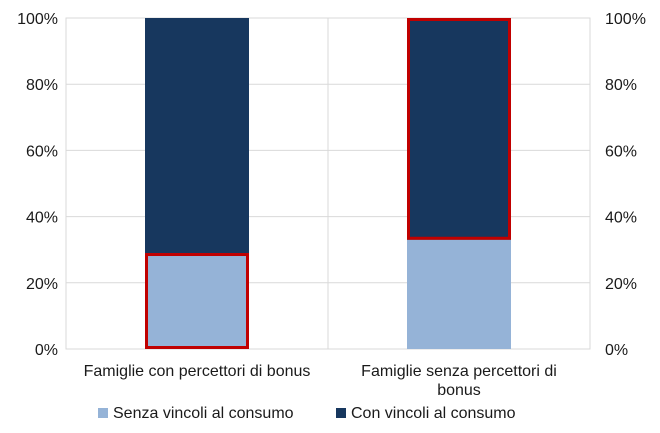 Image resolution: width=660 pixels, height=433 pixels. Describe the element at coordinates (42, 284) in the screenshot. I see `y-tick-label: 20%` at that location.